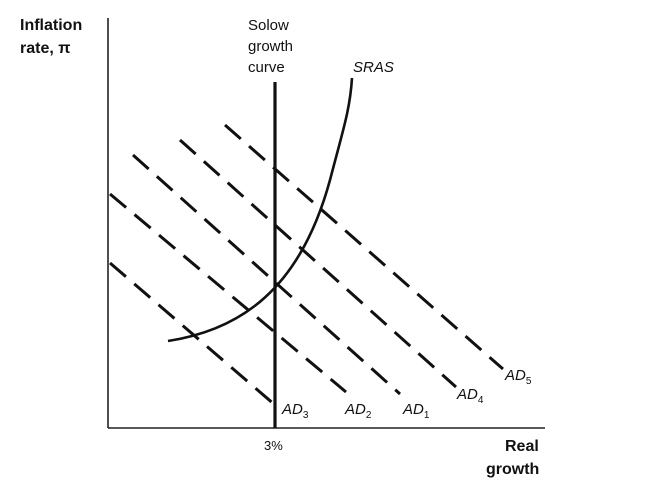 The image size is (650, 489). What do you see at coordinates (522, 446) in the screenshot?
I see `x-axis-title-line1: Real` at bounding box center [522, 446].